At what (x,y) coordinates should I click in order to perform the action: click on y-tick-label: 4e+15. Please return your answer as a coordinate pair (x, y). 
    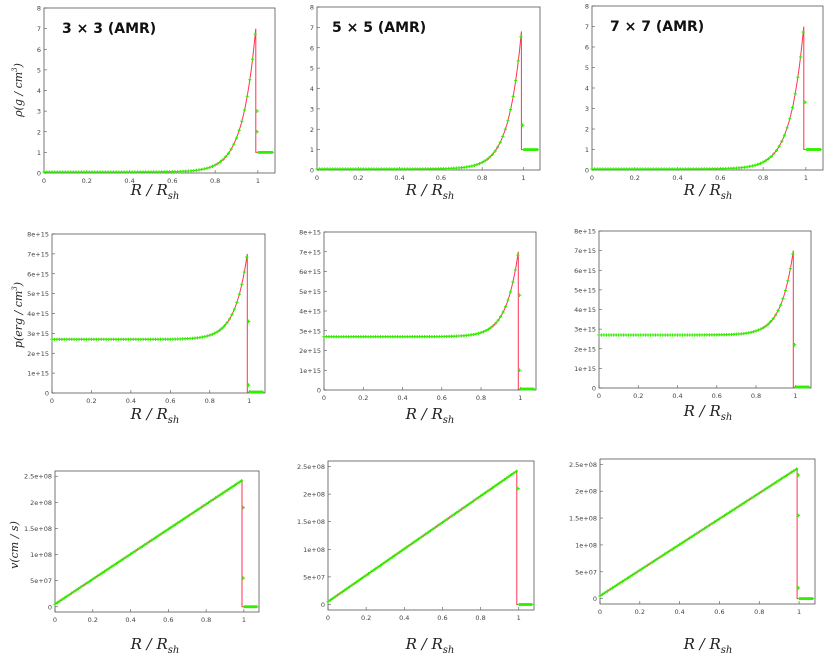
    Looking at the image, I should click on (585, 310).